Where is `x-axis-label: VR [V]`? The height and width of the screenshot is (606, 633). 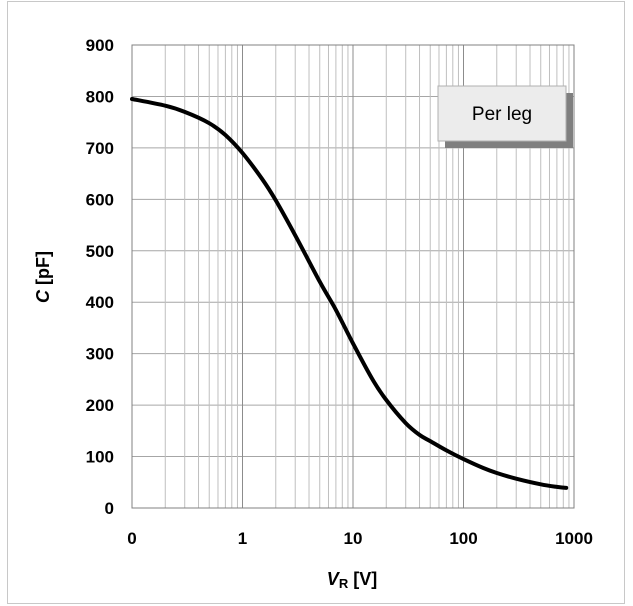 x-axis-label: VR [V] is located at coordinates (352, 580).